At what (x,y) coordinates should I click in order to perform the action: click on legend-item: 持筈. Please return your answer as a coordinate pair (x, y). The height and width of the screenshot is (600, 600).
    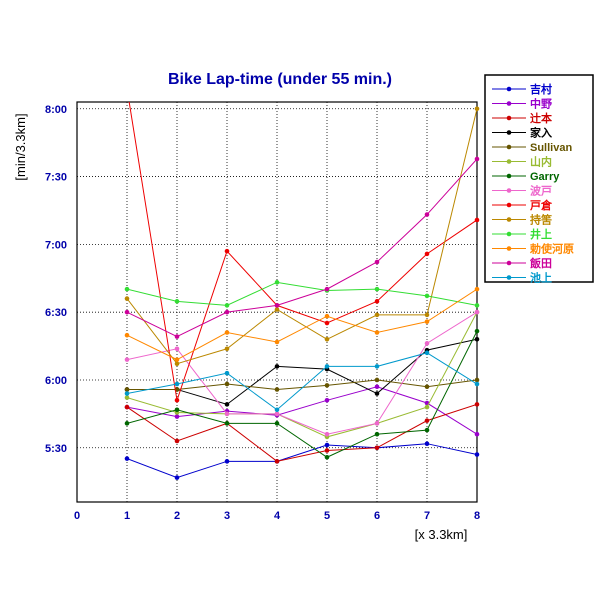
    Looking at the image, I should click on (522, 220).